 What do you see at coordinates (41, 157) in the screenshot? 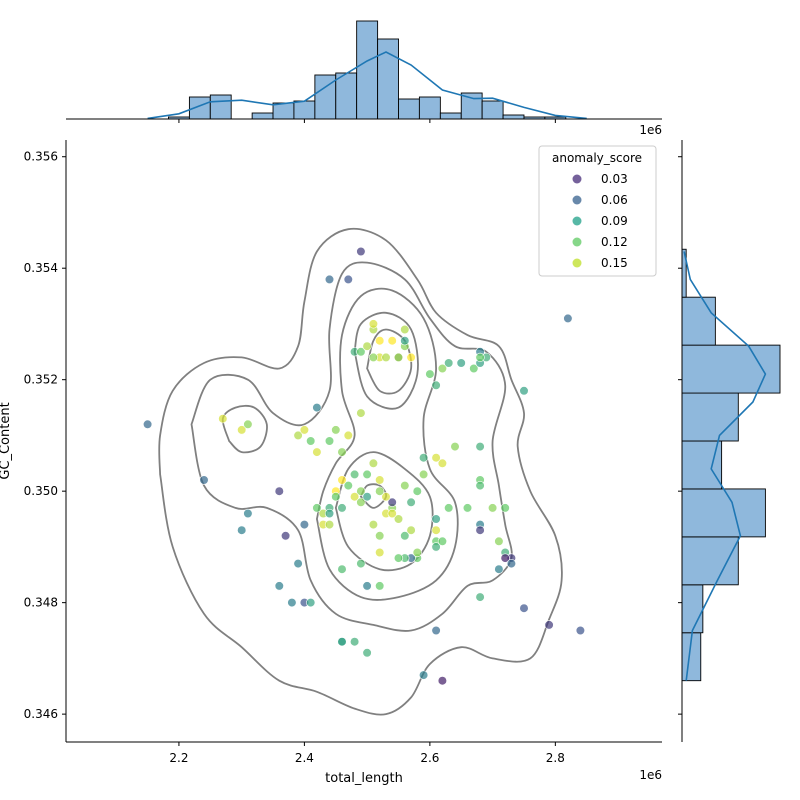
I see `y-tick-label-6: 0.356` at bounding box center [41, 157].